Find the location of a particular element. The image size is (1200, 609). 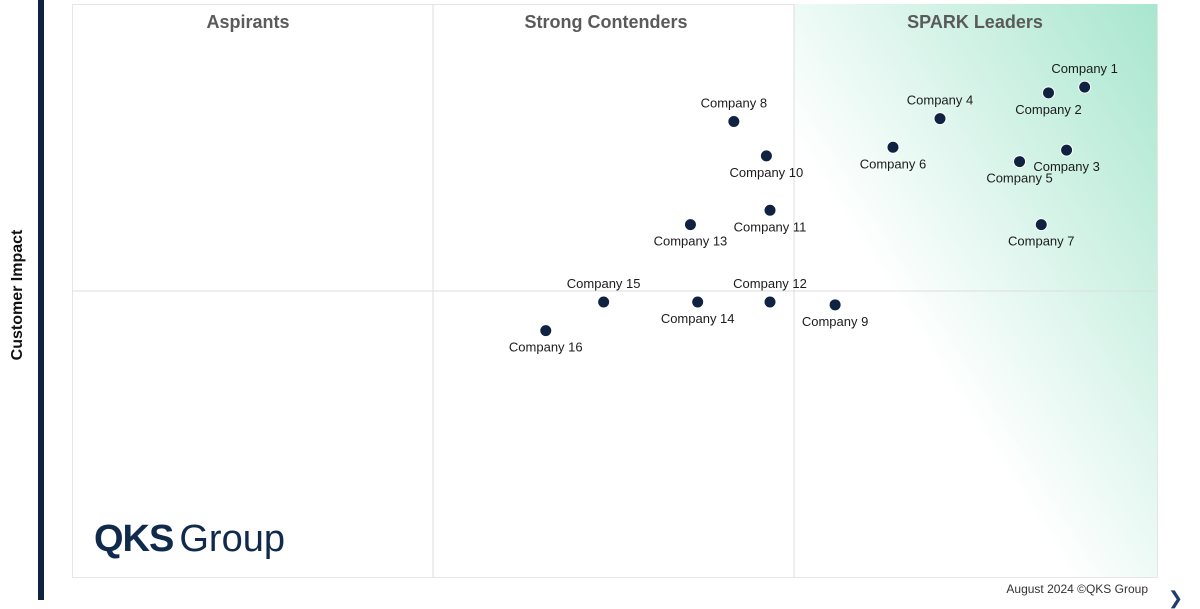

company-label: Company 11 is located at coordinates (770, 226).